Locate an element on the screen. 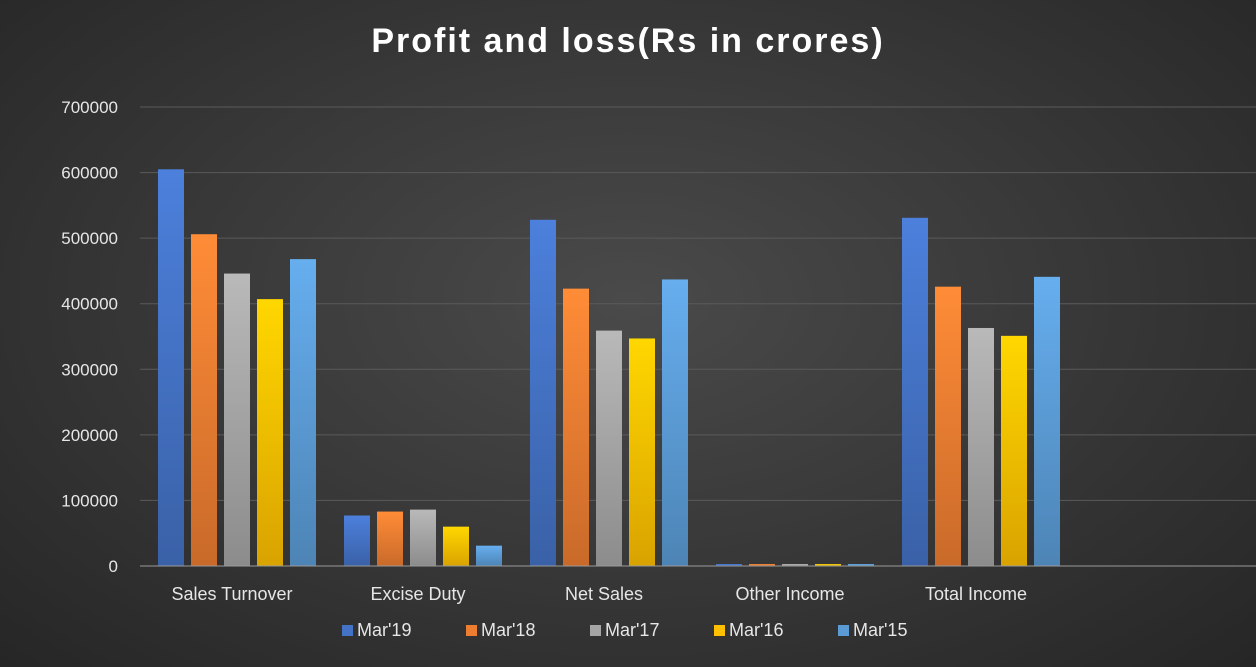 The height and width of the screenshot is (667, 1256). bar-mar18-total-income is located at coordinates (948, 426).